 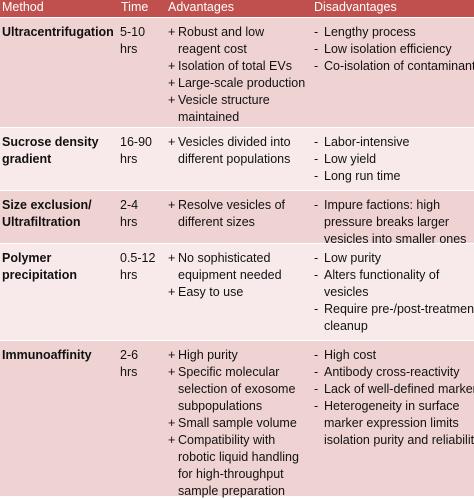 I want to click on list-item-text: Labor-intensive, so click(x=367, y=142).